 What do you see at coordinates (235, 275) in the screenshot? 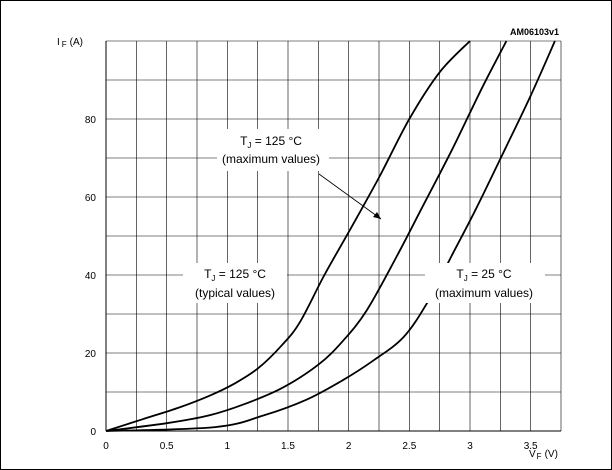
I see `series-label-tj125-typical: TJ = 125 °C` at bounding box center [235, 275].